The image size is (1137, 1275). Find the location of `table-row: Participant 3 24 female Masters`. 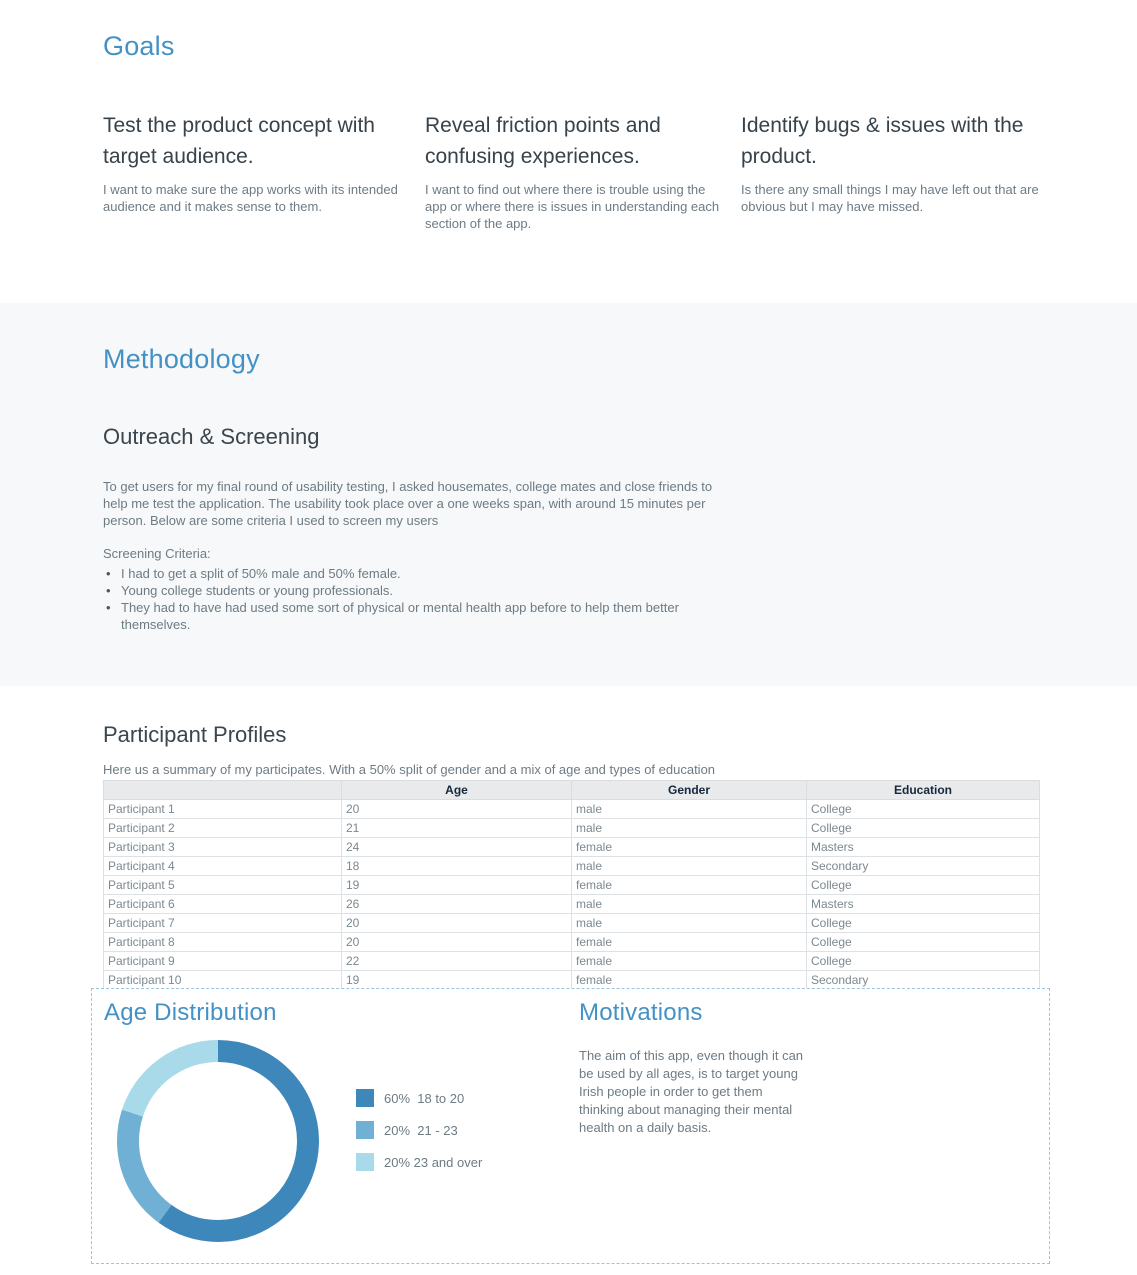

table-row: Participant 3 24 female Masters is located at coordinates (571, 847).